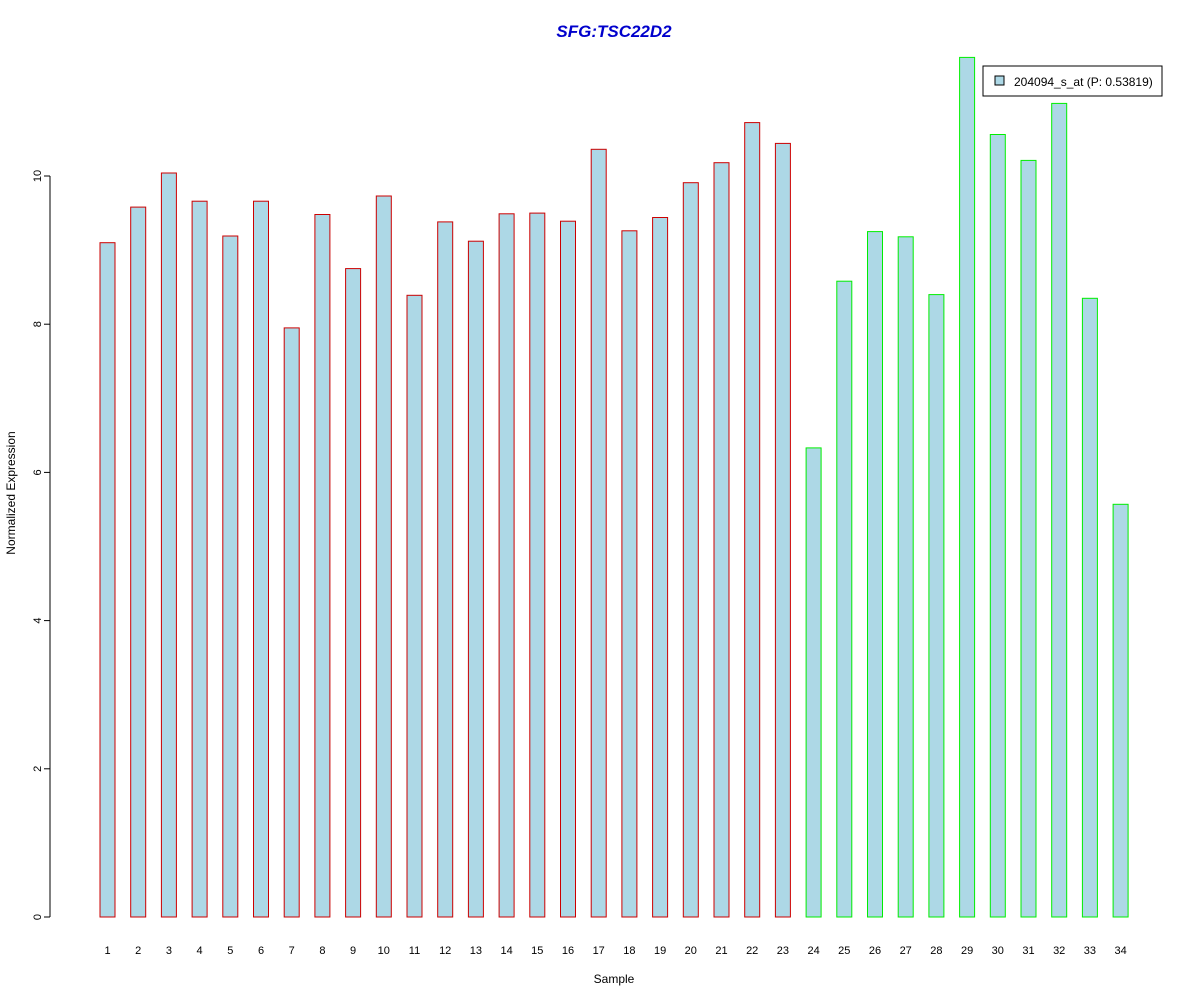 The width and height of the screenshot is (1200, 1000). Describe the element at coordinates (230, 951) in the screenshot. I see `x-tick-label: 5` at that location.